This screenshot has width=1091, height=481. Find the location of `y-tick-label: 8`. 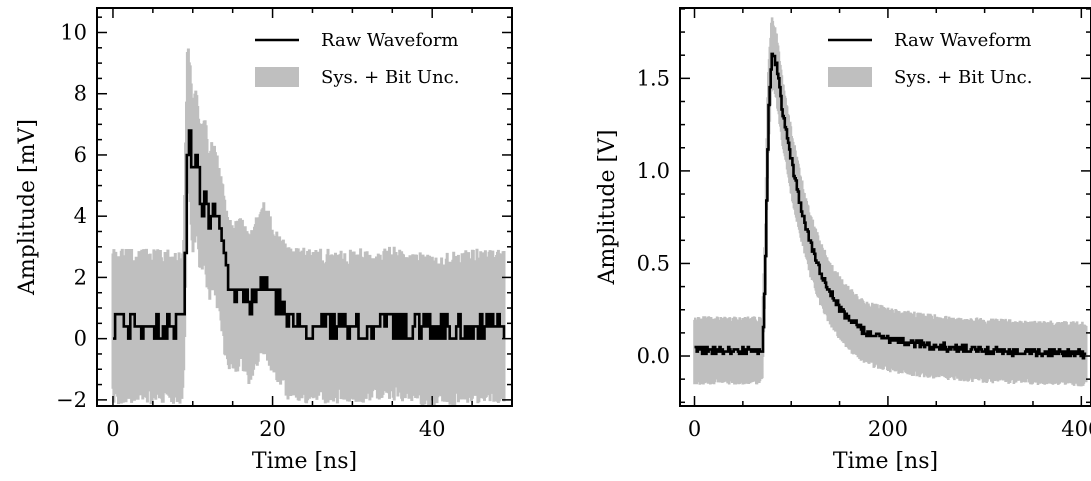

y-tick-label: 8 is located at coordinates (80, 94).